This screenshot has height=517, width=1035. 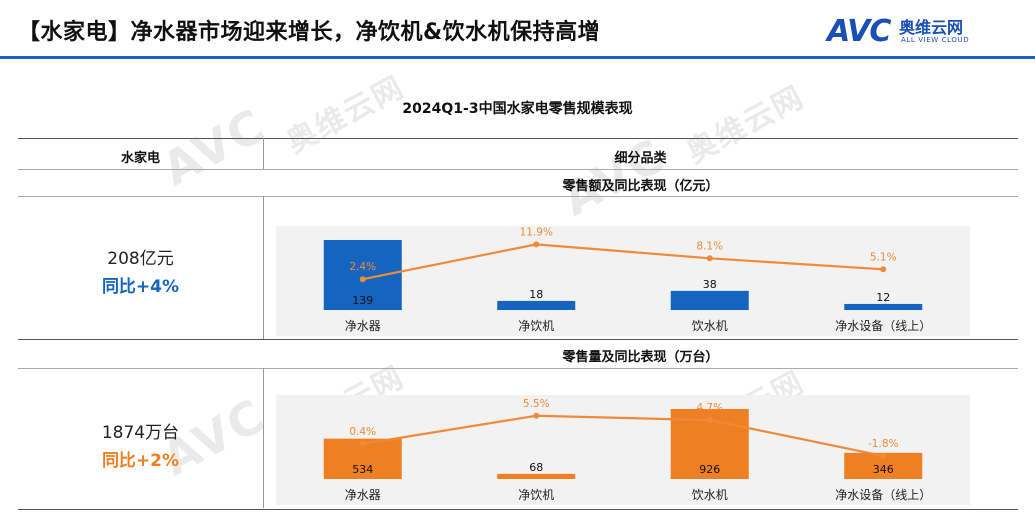 What do you see at coordinates (140, 287) in the screenshot?
I see `amount-yoy: 同比+4%` at bounding box center [140, 287].